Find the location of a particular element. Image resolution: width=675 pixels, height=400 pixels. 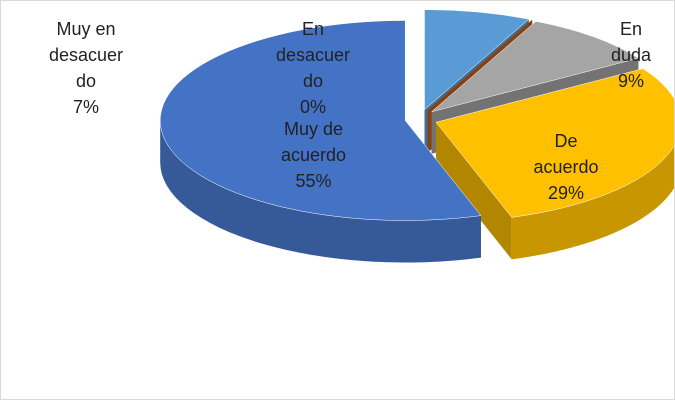

category-label: Muy en desacuerdo is located at coordinates (86, 55).